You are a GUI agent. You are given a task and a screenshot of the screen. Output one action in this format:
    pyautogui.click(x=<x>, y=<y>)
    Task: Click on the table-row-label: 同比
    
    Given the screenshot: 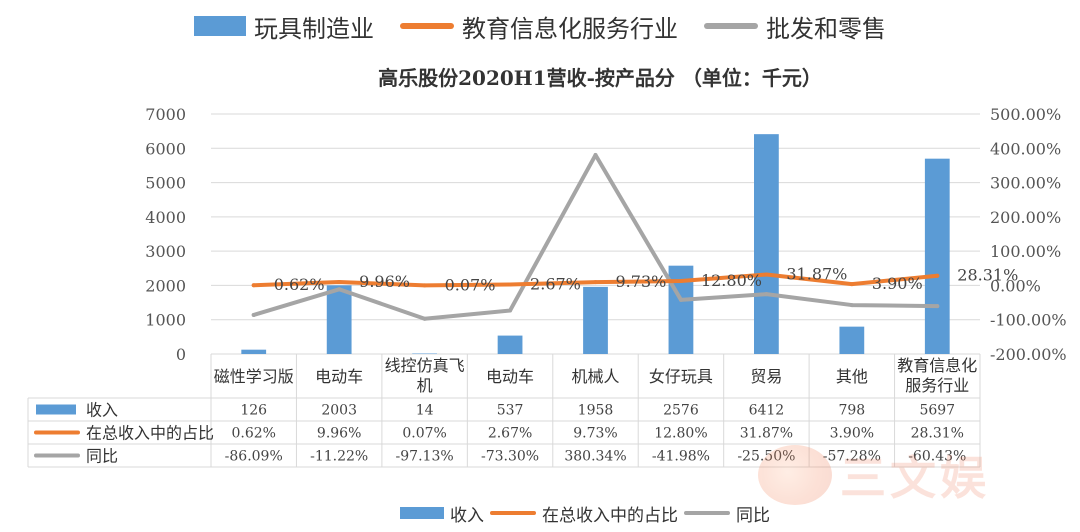 What is the action you would take?
    pyautogui.click(x=102, y=456)
    